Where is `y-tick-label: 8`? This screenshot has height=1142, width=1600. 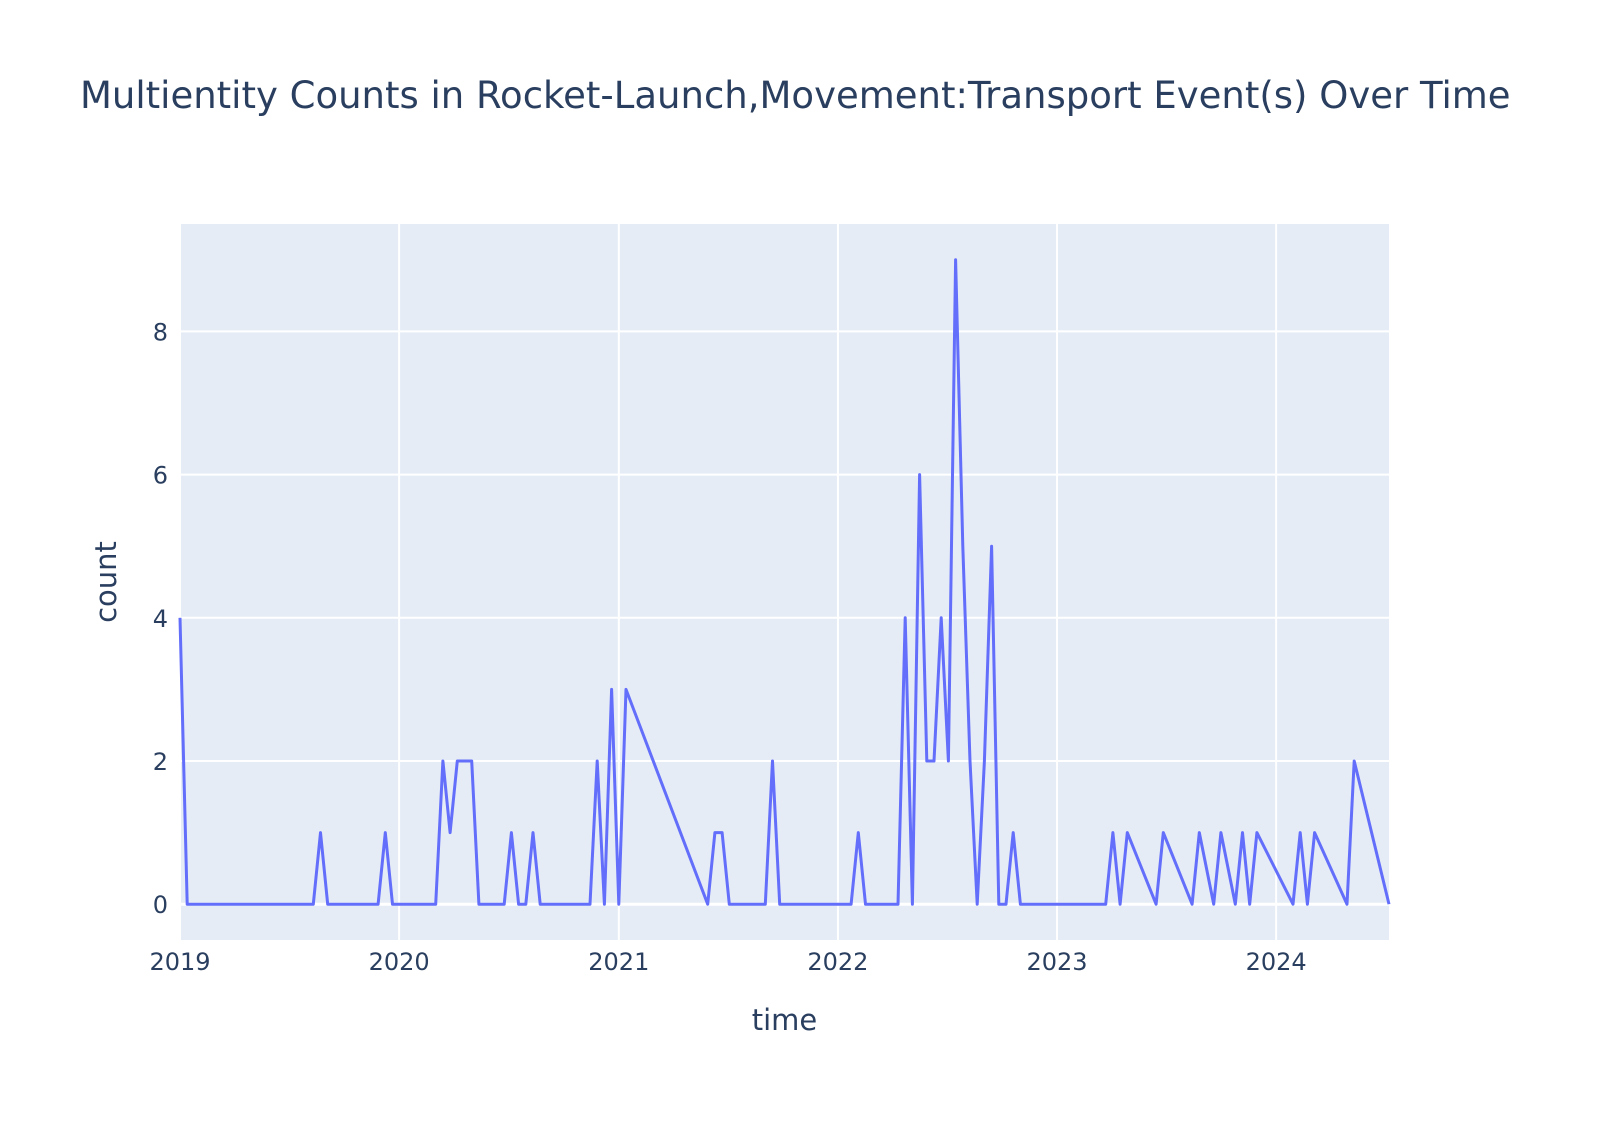
y-tick-label: 8 is located at coordinates (160, 332).